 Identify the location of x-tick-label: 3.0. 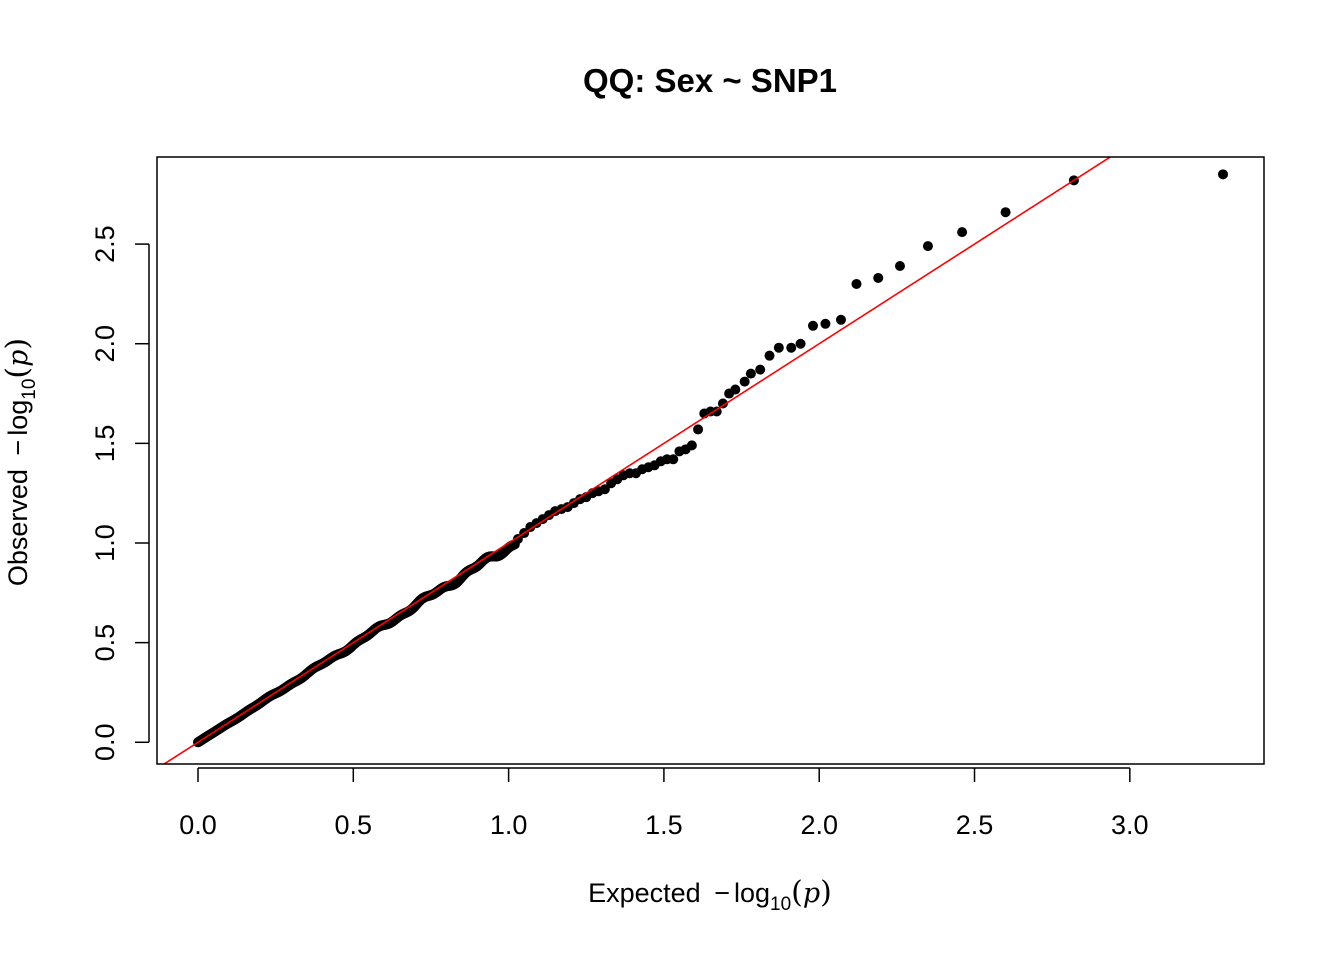
(1130, 825).